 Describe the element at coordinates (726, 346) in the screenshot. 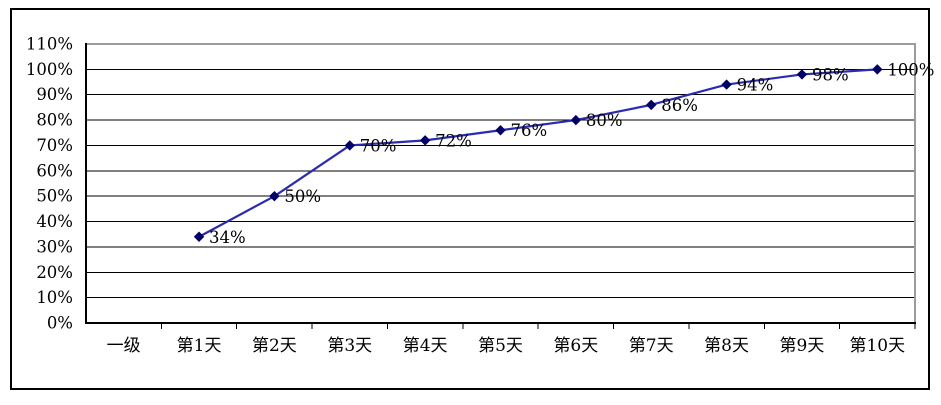

I see `x-tick-label: 第8天` at that location.